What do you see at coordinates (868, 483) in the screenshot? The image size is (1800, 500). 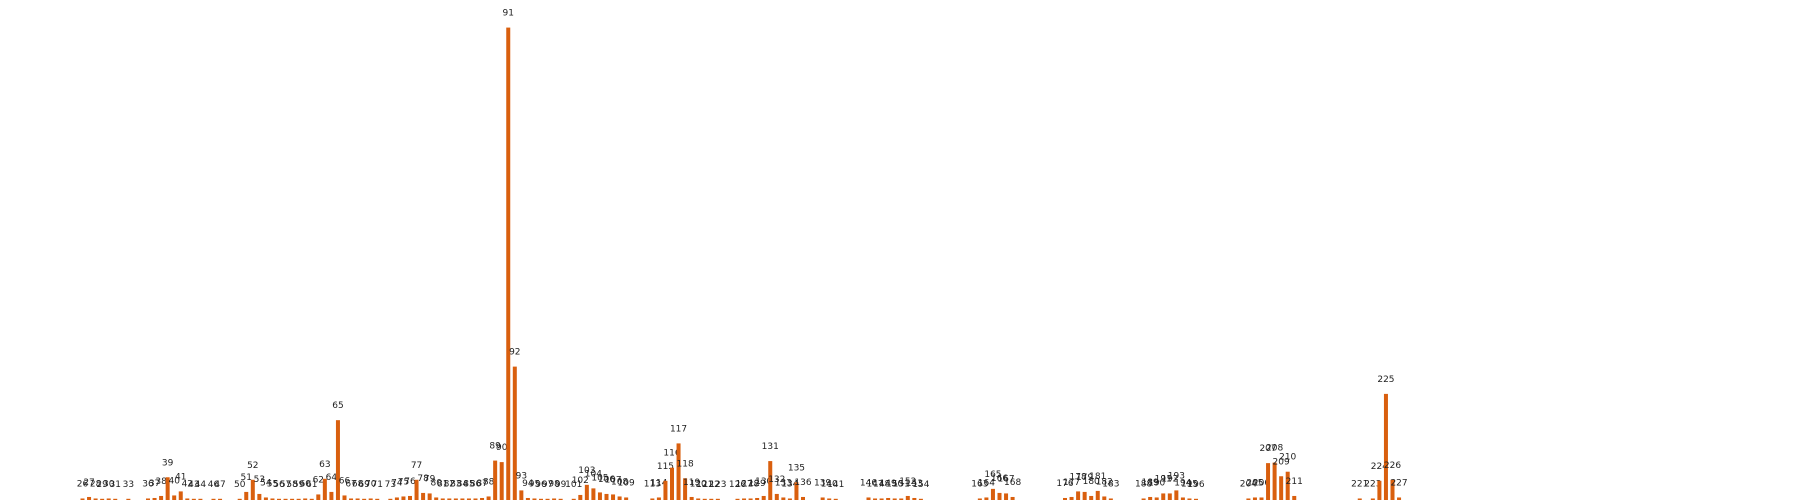 I see `bar-label-146: 146` at bounding box center [868, 483].